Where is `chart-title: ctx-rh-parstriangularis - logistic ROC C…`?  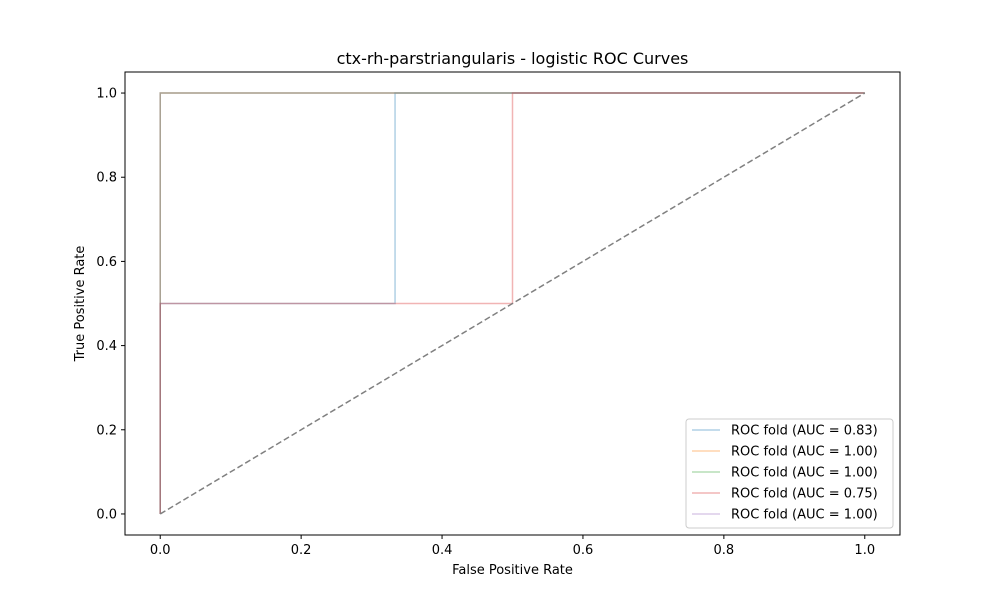 chart-title: ctx-rh-parstriangularis - logistic ROC C… is located at coordinates (513, 58).